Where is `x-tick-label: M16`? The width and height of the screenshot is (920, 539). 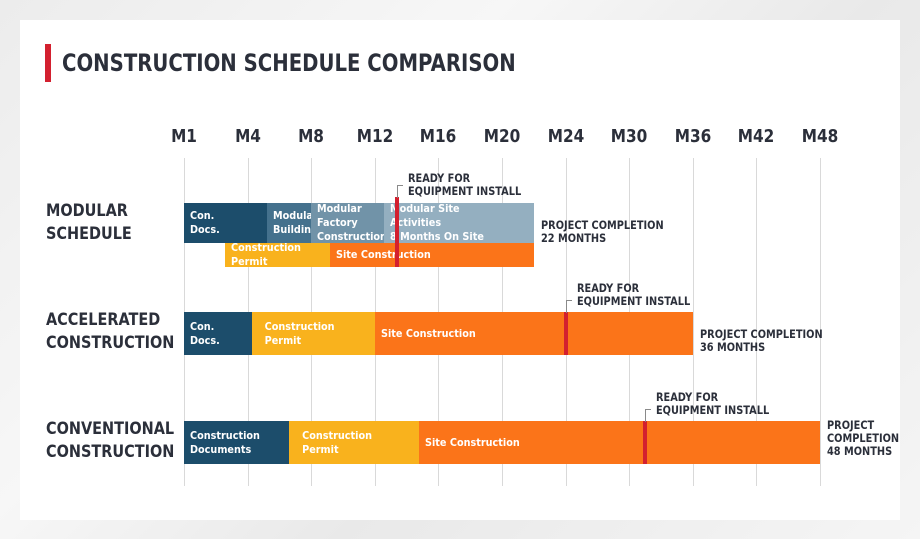
x-tick-label: M16 is located at coordinates (438, 136).